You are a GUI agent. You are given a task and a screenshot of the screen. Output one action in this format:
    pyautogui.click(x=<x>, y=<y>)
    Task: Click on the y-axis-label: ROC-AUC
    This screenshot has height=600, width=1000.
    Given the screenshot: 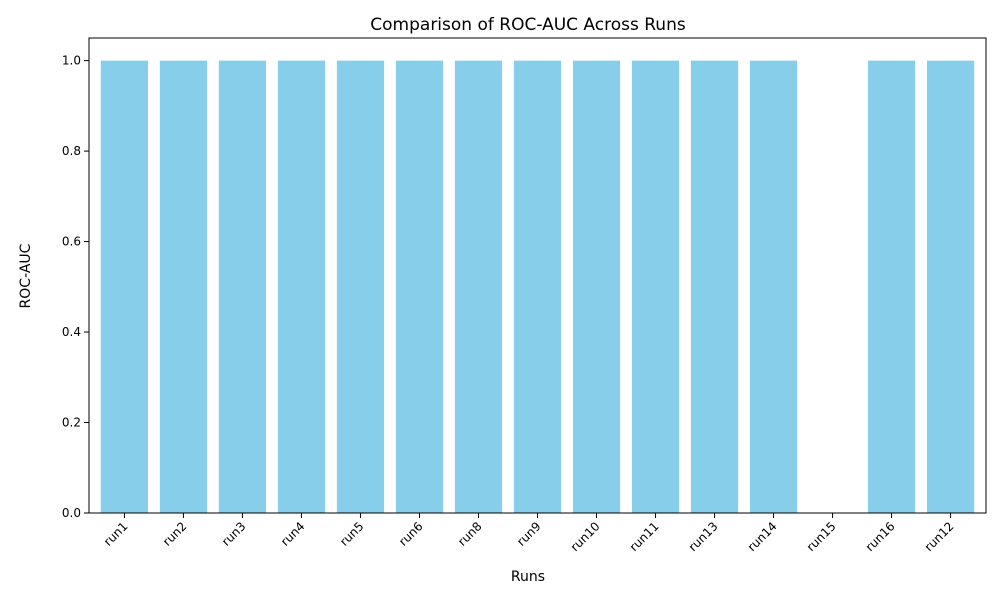 What is the action you would take?
    pyautogui.click(x=26, y=275)
    